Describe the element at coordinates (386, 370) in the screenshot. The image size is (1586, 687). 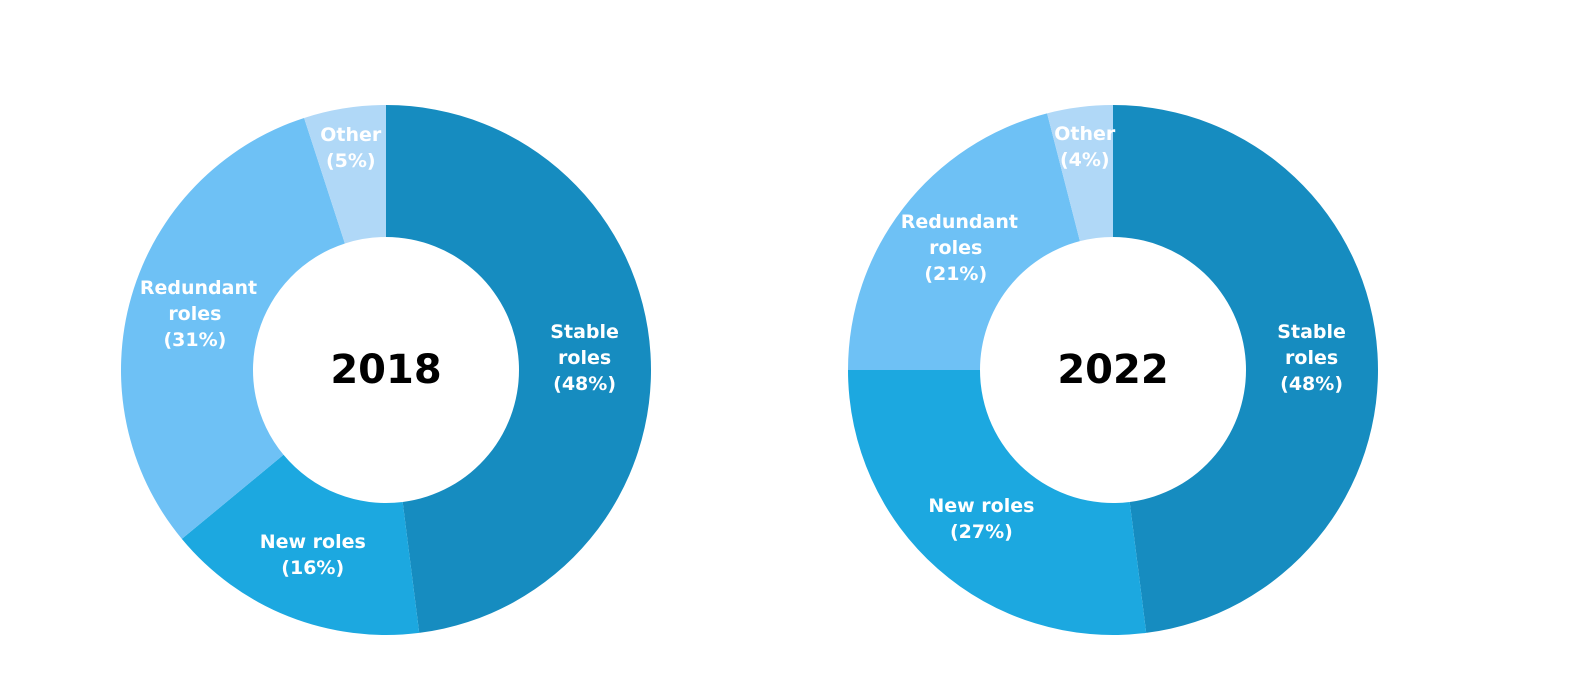
I see `chart-title: 2018` at that location.